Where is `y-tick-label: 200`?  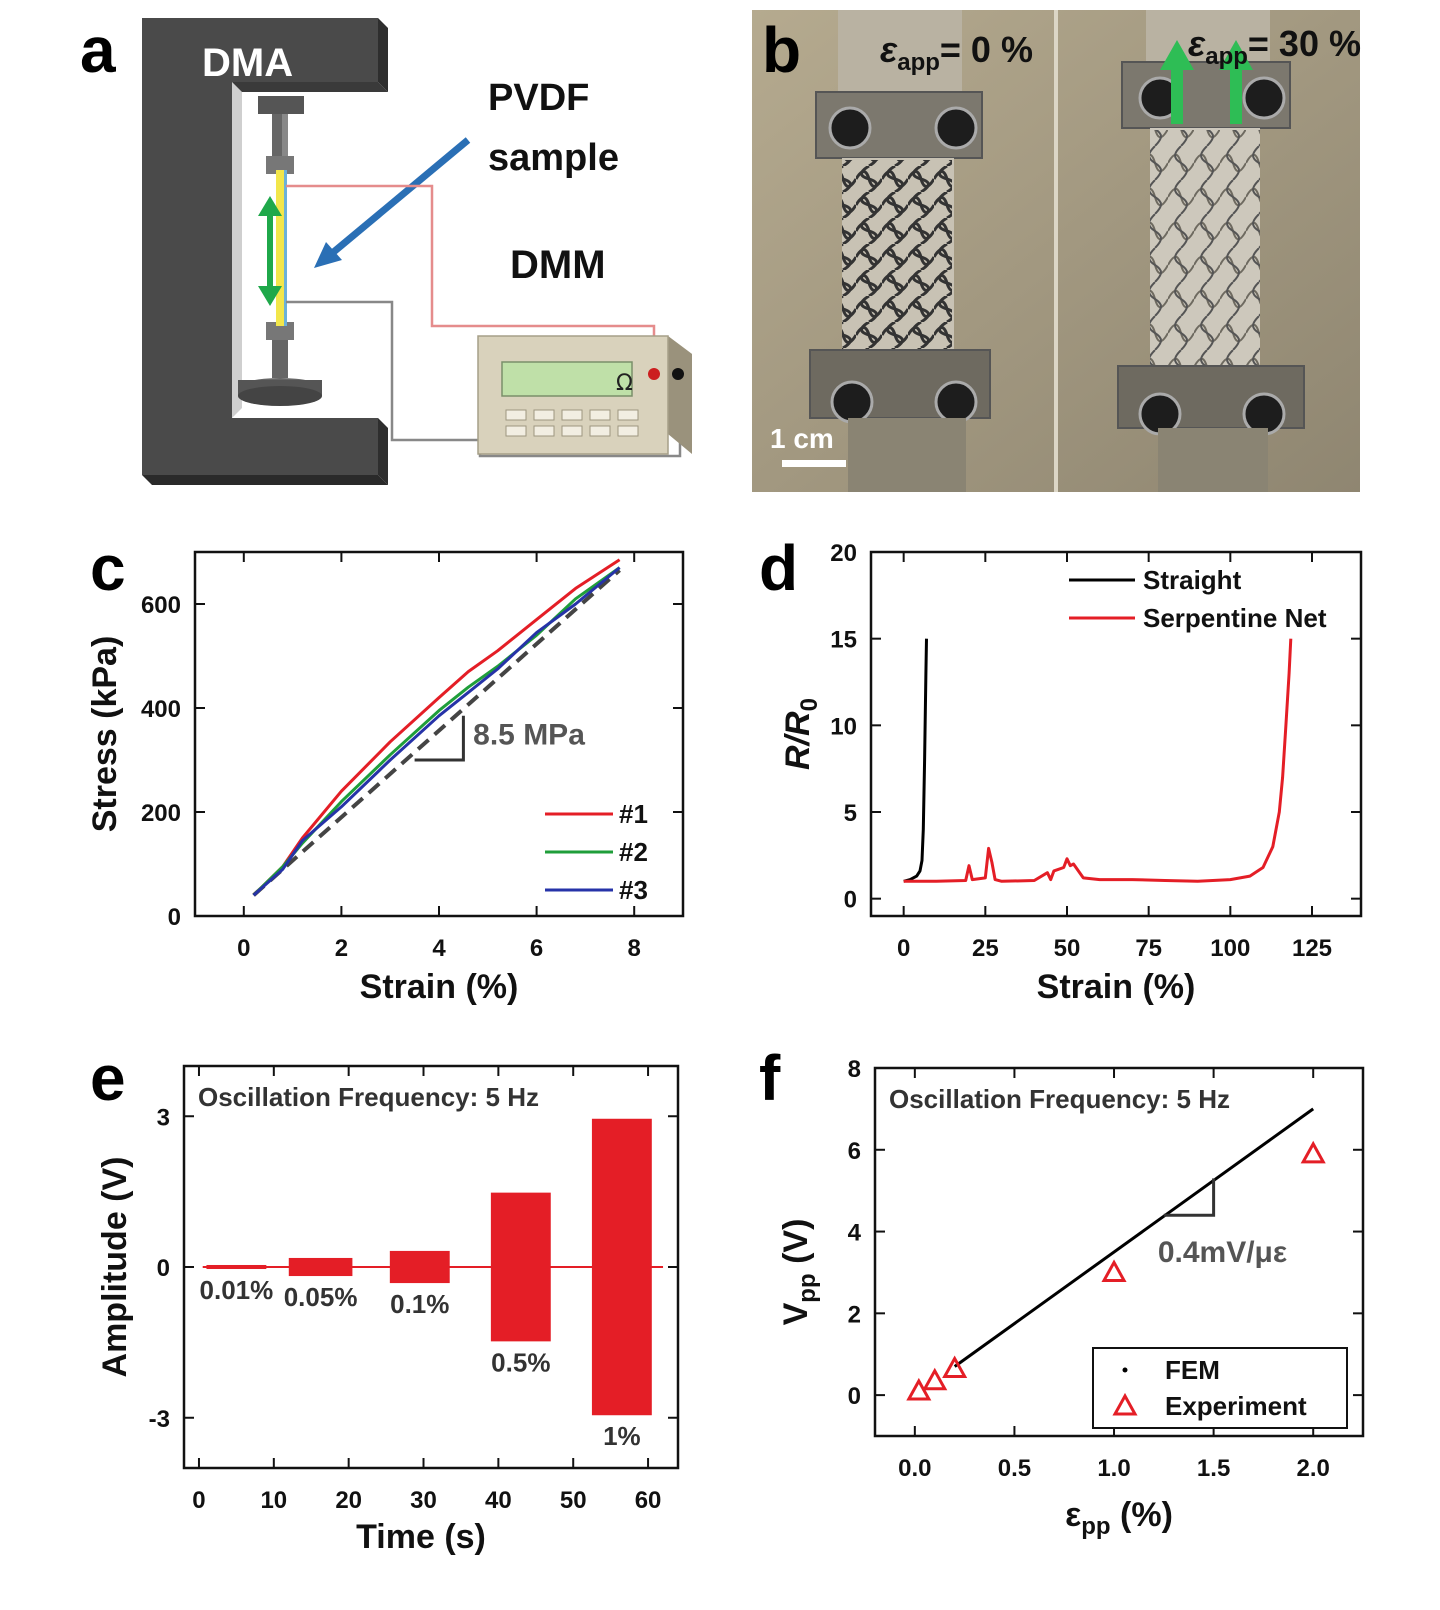 y-tick-label: 200 is located at coordinates (161, 813).